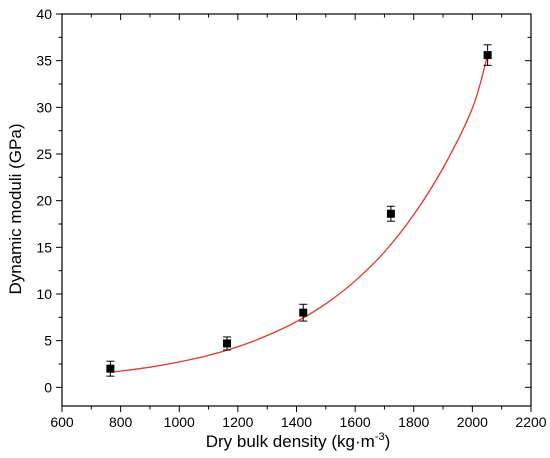 This screenshot has height=458, width=550. What do you see at coordinates (298, 441) in the screenshot?
I see `x-axis-label: Dry bulk density (kg·m-3)` at bounding box center [298, 441].